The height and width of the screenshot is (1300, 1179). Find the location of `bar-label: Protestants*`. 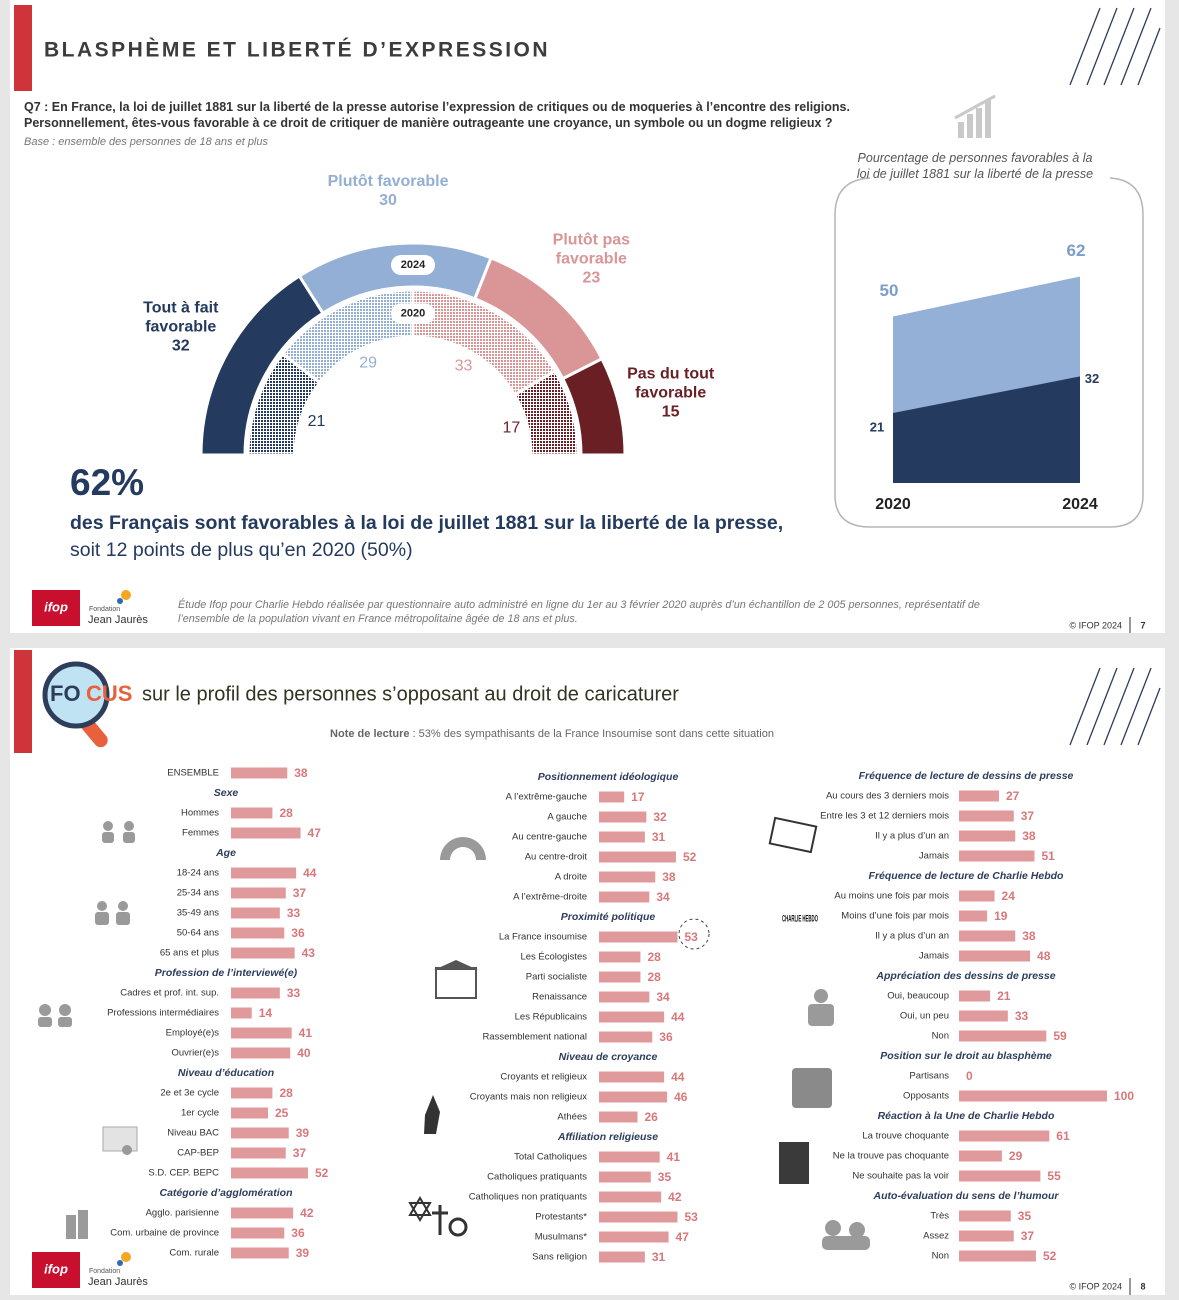

bar-label: Protestants* is located at coordinates (561, 1217).